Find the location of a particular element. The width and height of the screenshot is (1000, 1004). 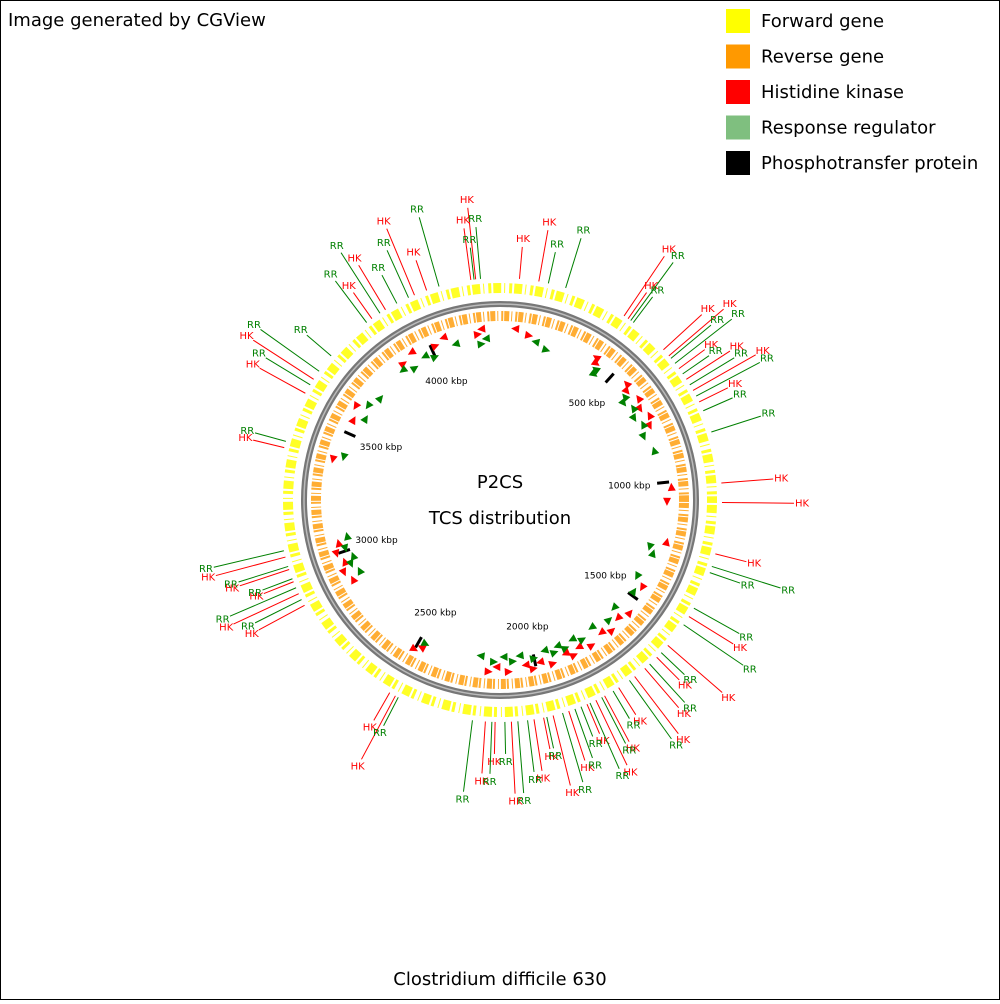

tick-label: 3500 kbp is located at coordinates (381, 448).